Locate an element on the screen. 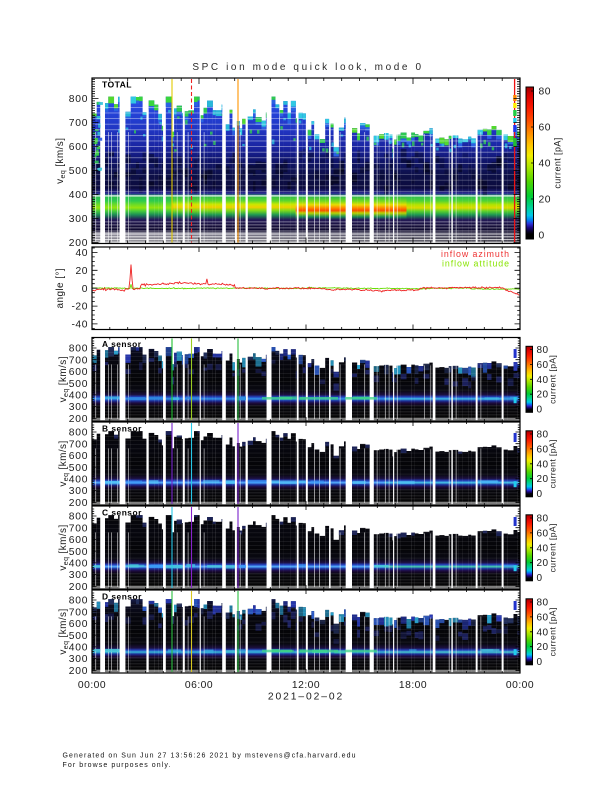 This screenshot has height=792, width=612. svg-text:SPC ion mode quick look, mode: SPC ion mode quick look, mode 0 is located at coordinates (307, 67).